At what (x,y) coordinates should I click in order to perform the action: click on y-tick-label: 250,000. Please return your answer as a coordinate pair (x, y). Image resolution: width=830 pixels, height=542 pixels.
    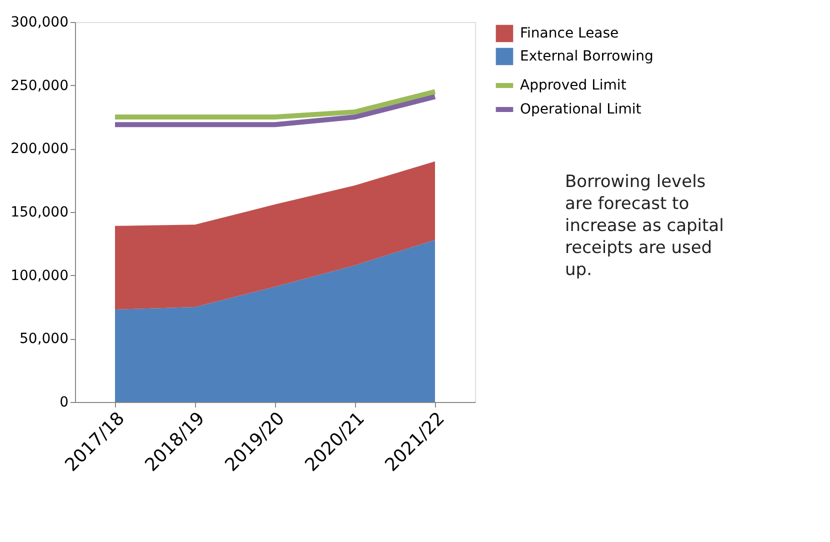
    Looking at the image, I should click on (39, 86).